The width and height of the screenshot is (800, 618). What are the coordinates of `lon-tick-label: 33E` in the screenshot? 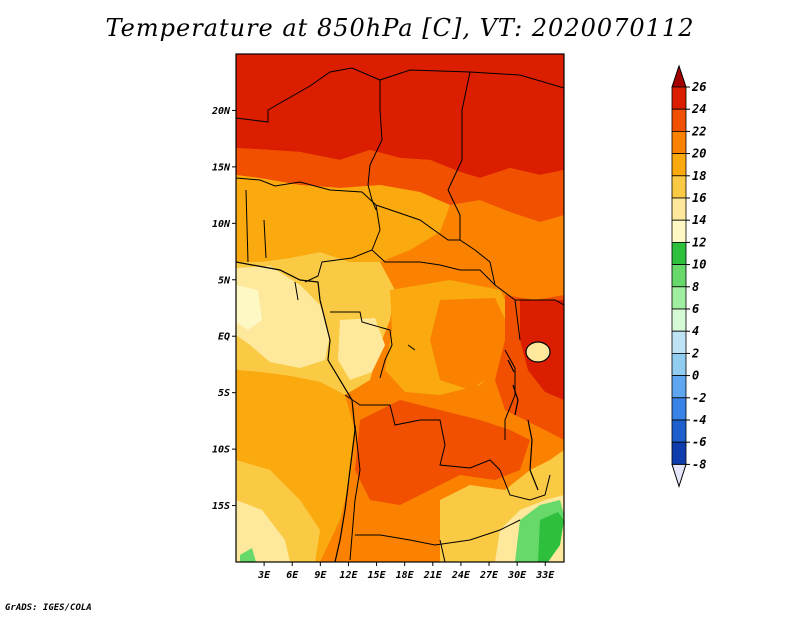 It's located at (545, 575).